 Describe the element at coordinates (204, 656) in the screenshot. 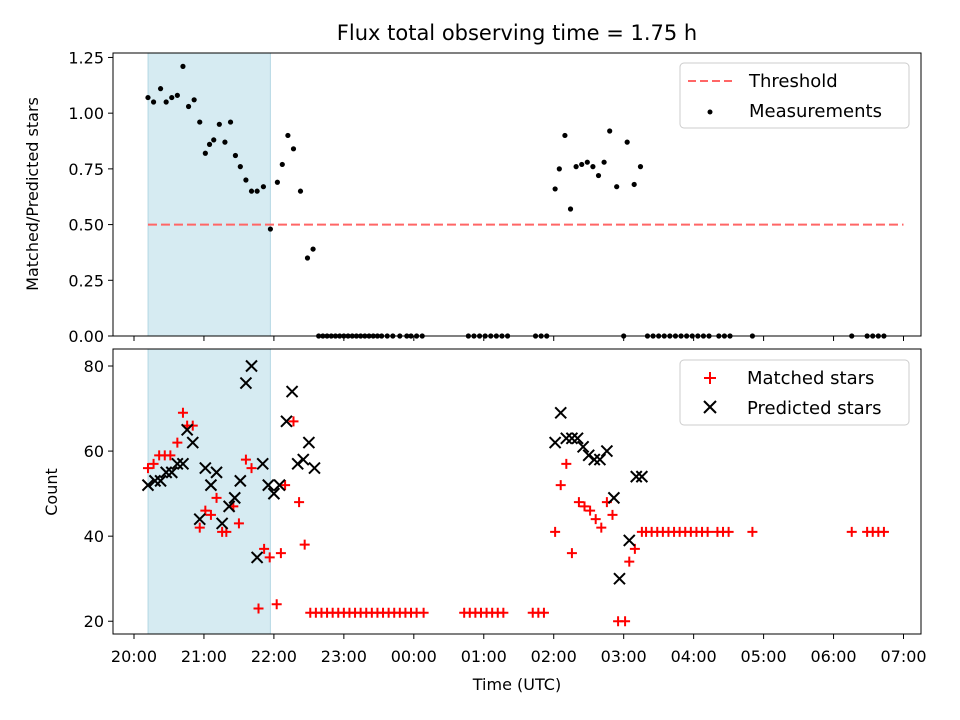

I see `x-tick-label: 21:00` at that location.